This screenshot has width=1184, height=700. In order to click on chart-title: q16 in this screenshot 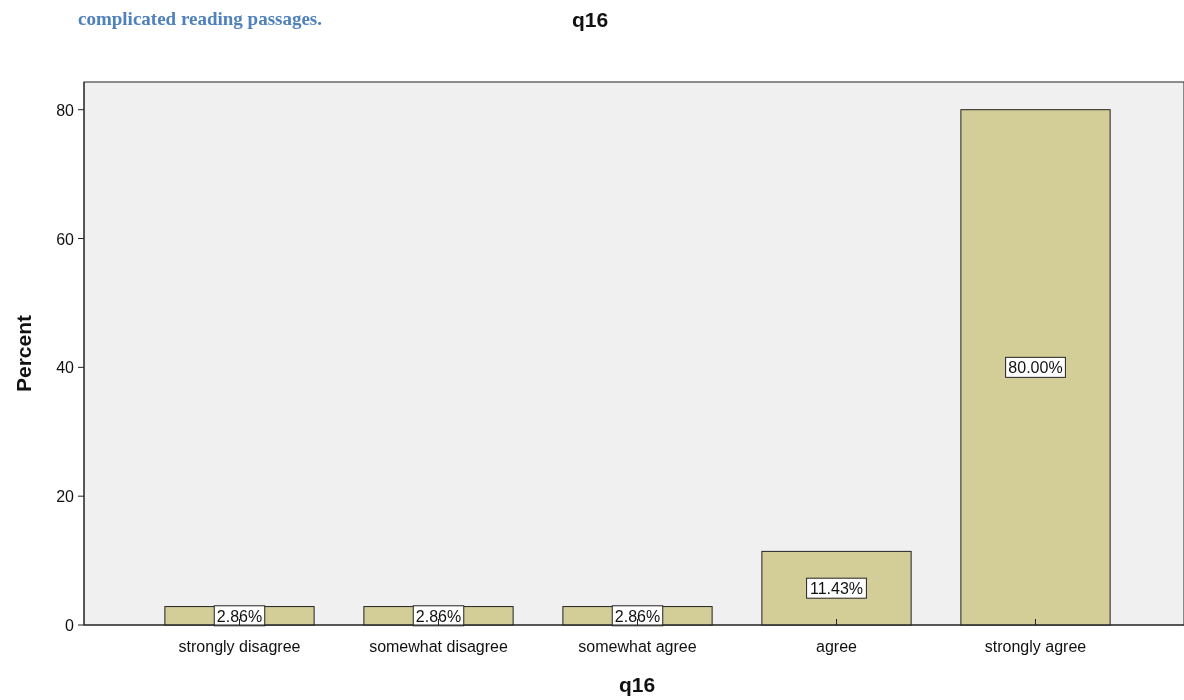, I will do `click(590, 19)`.